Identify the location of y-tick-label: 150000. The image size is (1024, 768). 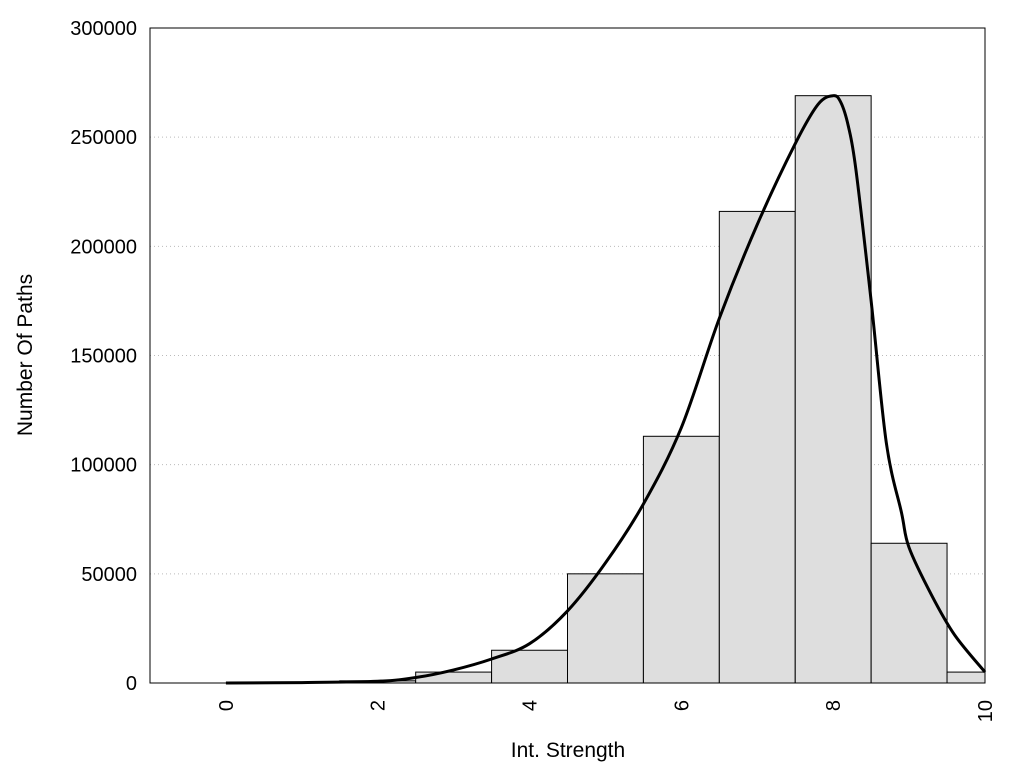
(103, 357).